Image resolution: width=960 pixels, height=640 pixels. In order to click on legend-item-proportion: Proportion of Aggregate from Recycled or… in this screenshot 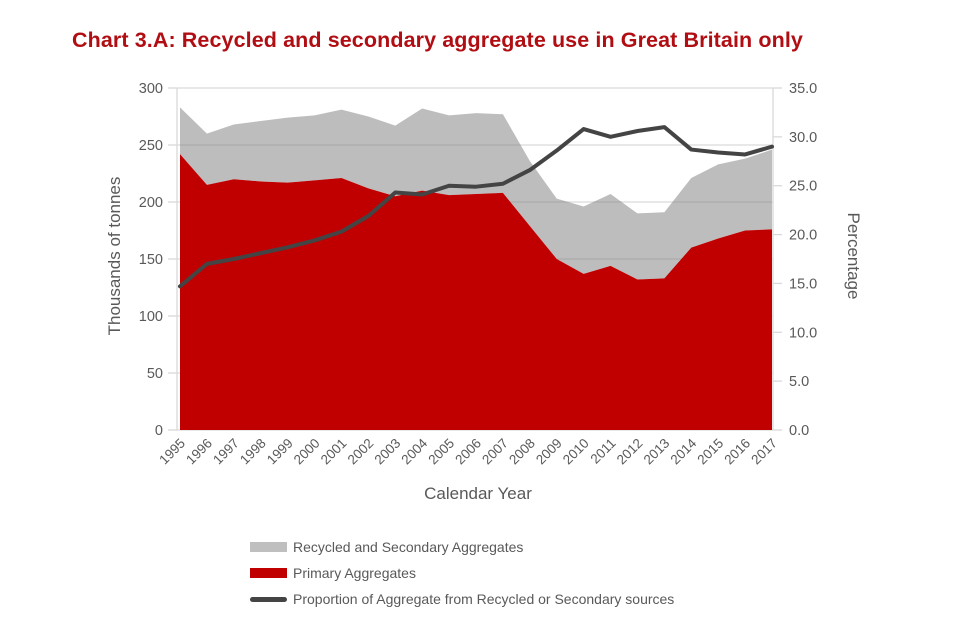, I will do `click(462, 599)`.